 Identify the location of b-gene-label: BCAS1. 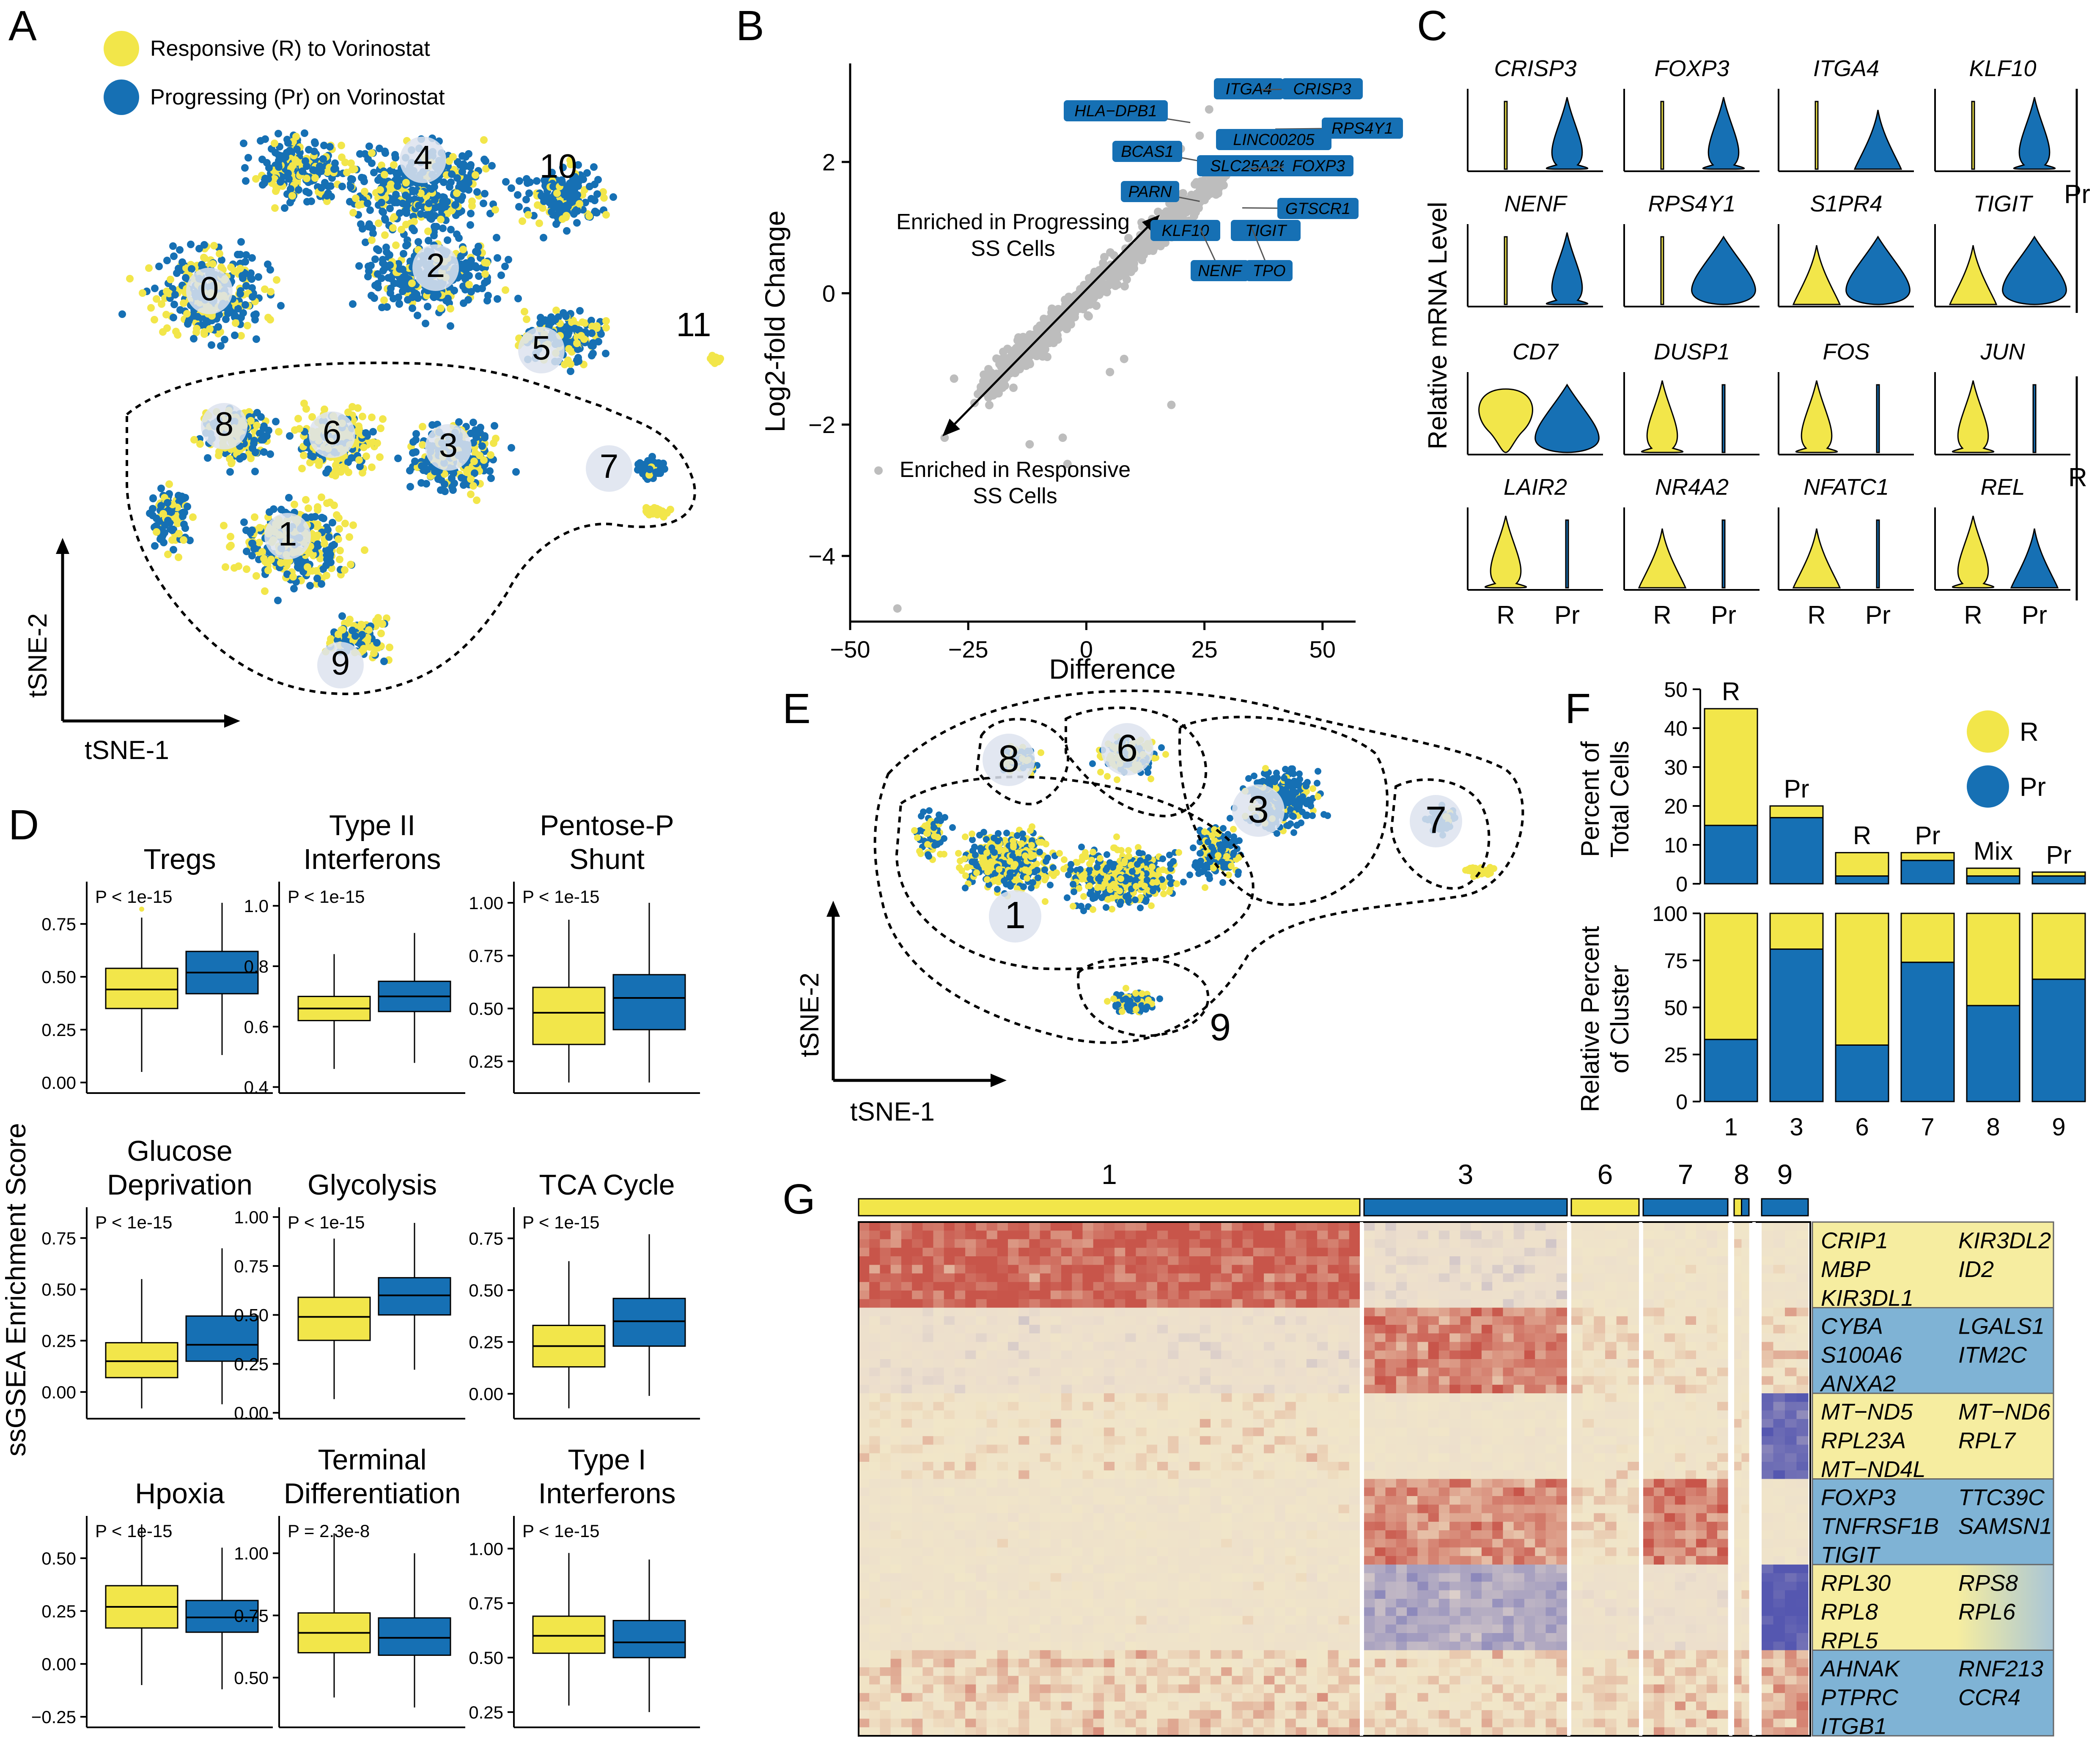
(1147, 152).